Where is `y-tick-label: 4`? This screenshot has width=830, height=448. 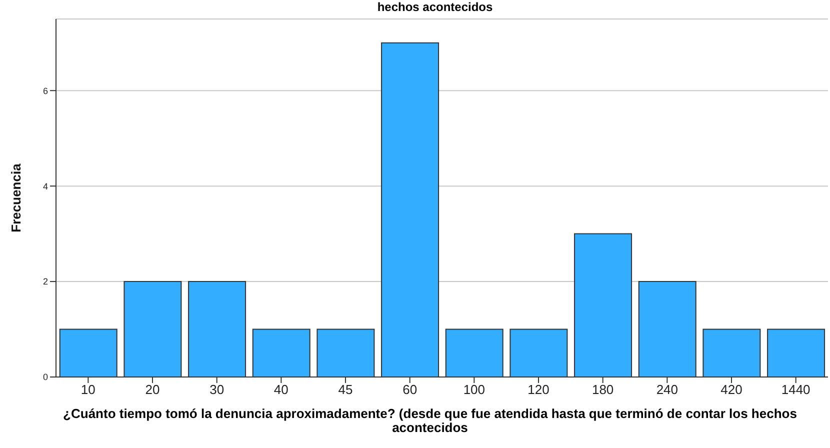
y-tick-label: 4 is located at coordinates (45, 186).